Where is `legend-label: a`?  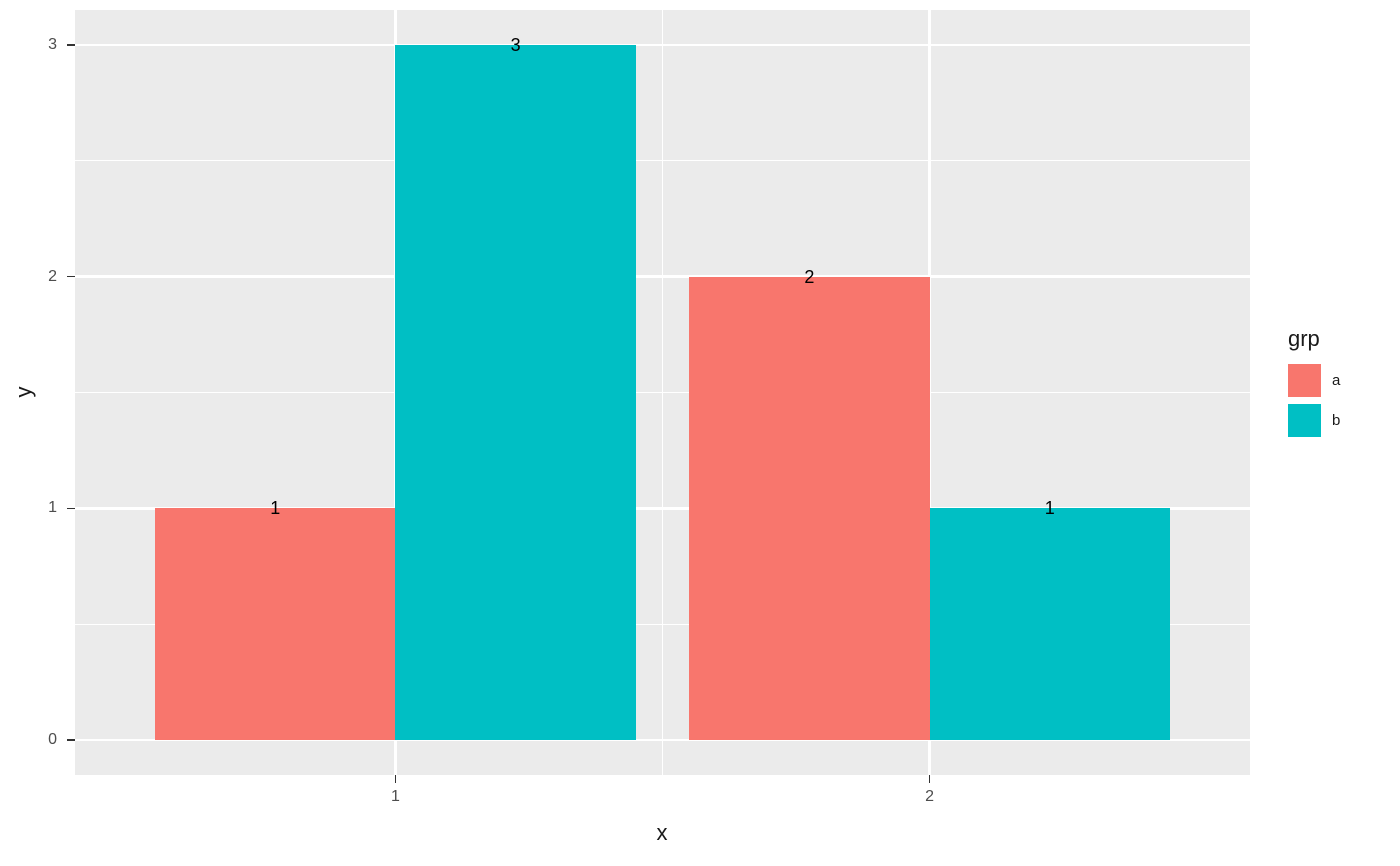
legend-label: a is located at coordinates (1336, 380).